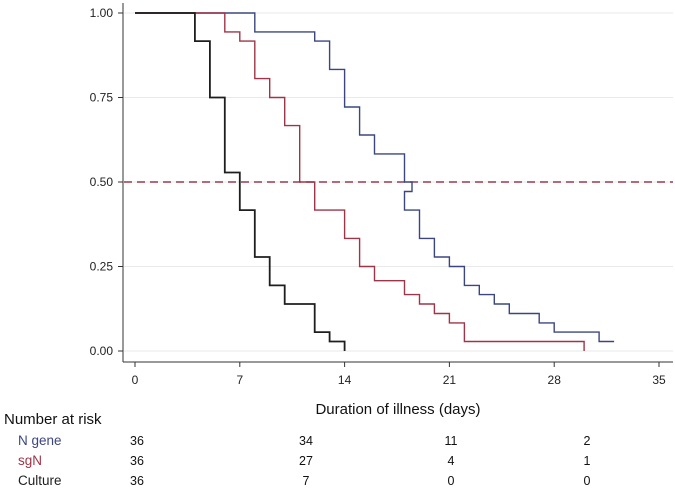 The image size is (675, 491). What do you see at coordinates (587, 461) in the screenshot?
I see `risk-value: 1` at bounding box center [587, 461].